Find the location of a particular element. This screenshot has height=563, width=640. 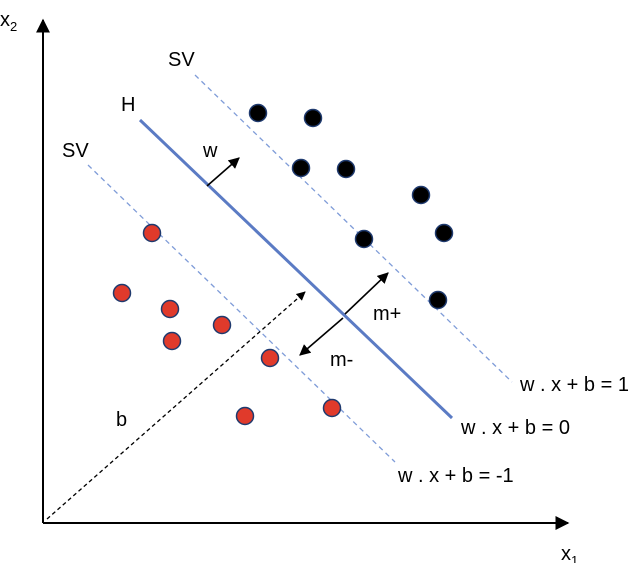

x-axis-label: x1 is located at coordinates (569, 553).